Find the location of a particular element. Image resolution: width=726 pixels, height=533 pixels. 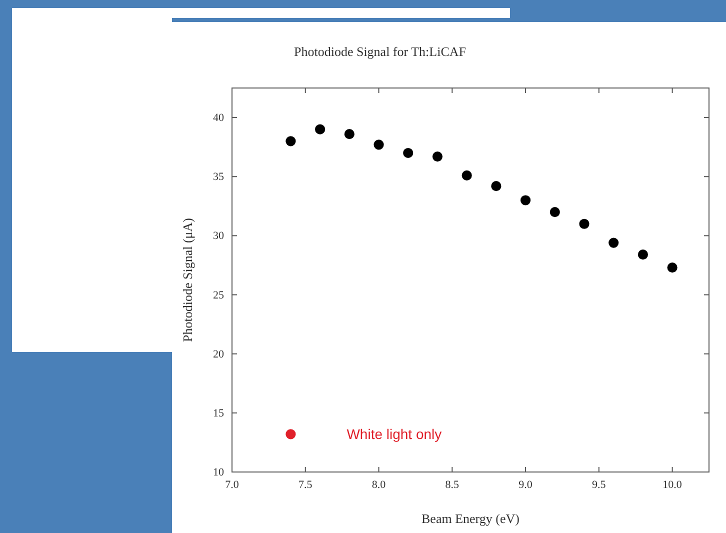

y-tick-label: 20 is located at coordinates (218, 354).